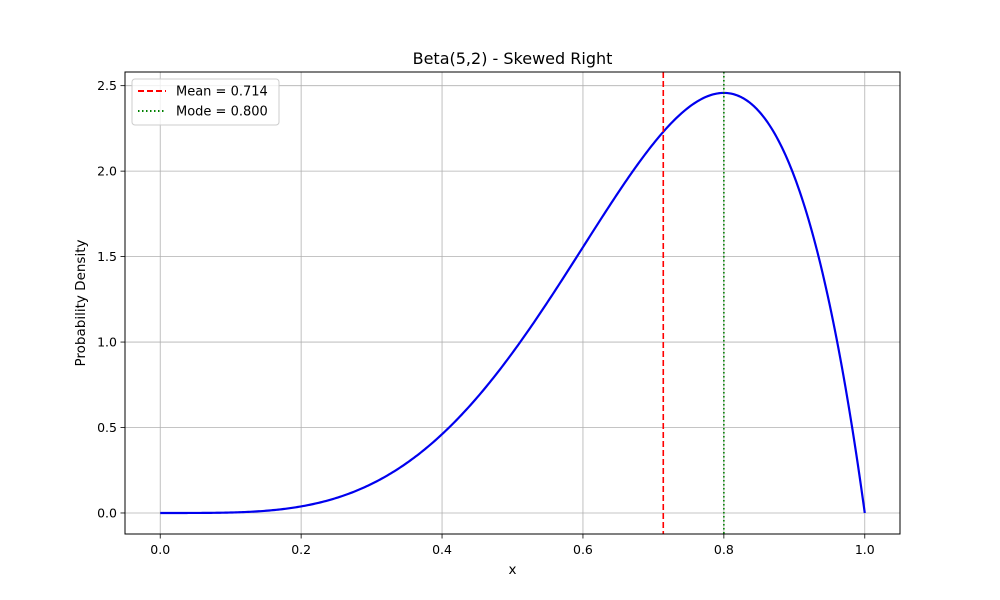 The image size is (1000, 600). What do you see at coordinates (222, 92) in the screenshot?
I see `legend-mean-label: Mean = 0.714` at bounding box center [222, 92].